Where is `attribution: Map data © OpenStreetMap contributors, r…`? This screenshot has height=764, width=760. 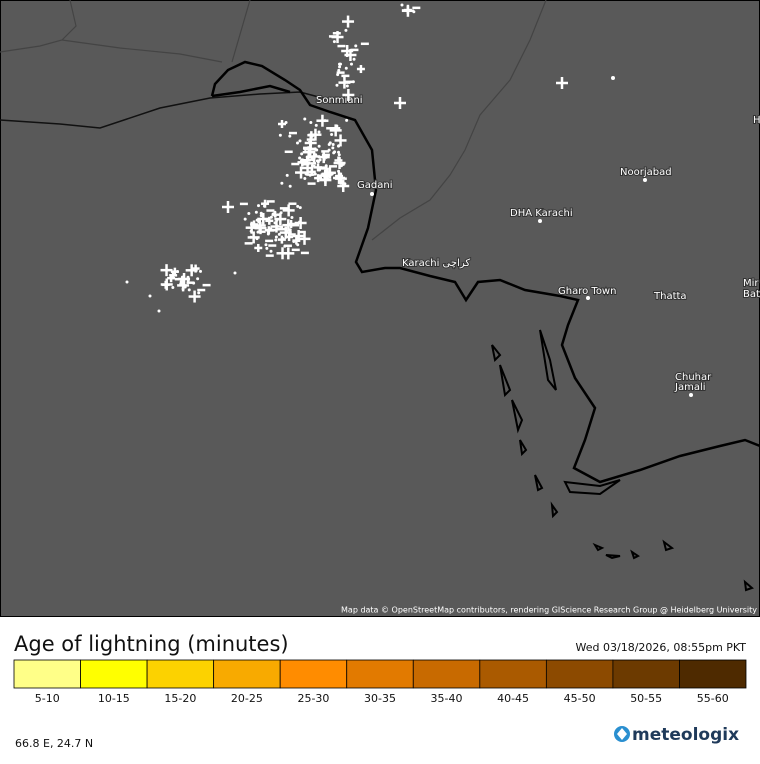 attribution: Map data © OpenStreetMap contributors, r… is located at coordinates (549, 610).